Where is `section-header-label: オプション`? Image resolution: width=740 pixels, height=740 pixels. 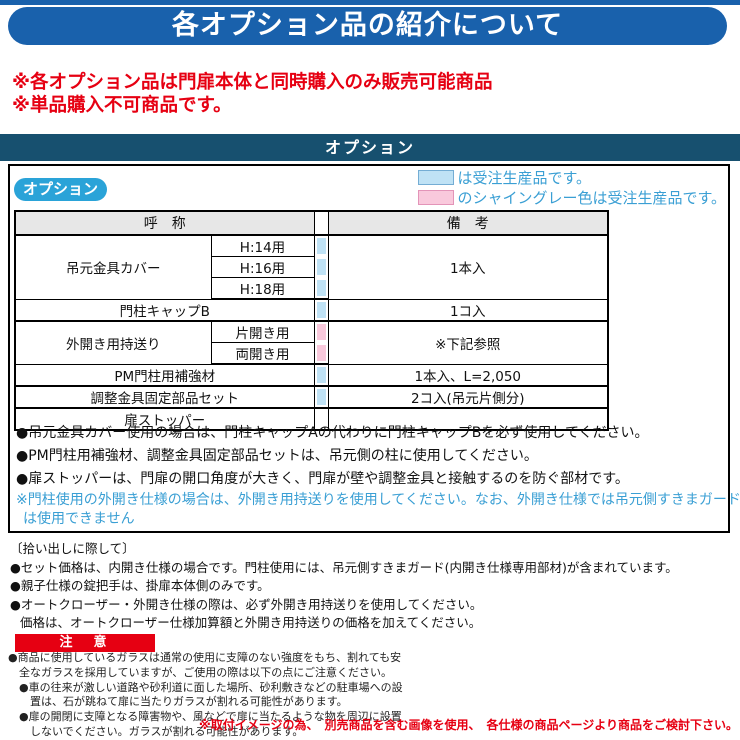 section-header-label: オプション is located at coordinates (369, 147).